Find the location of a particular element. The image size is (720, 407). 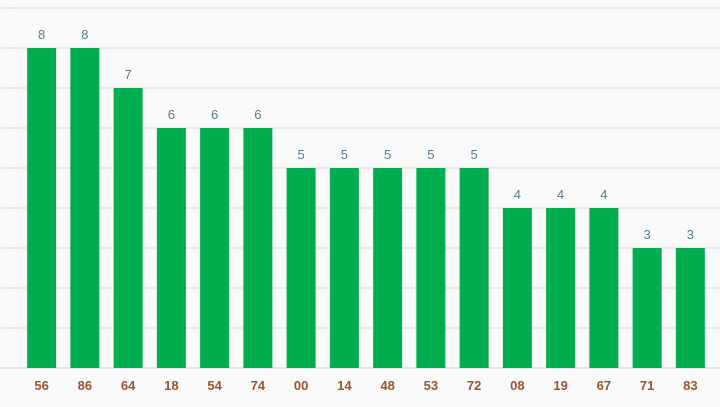

value-label-18: 6 is located at coordinates (171, 114).